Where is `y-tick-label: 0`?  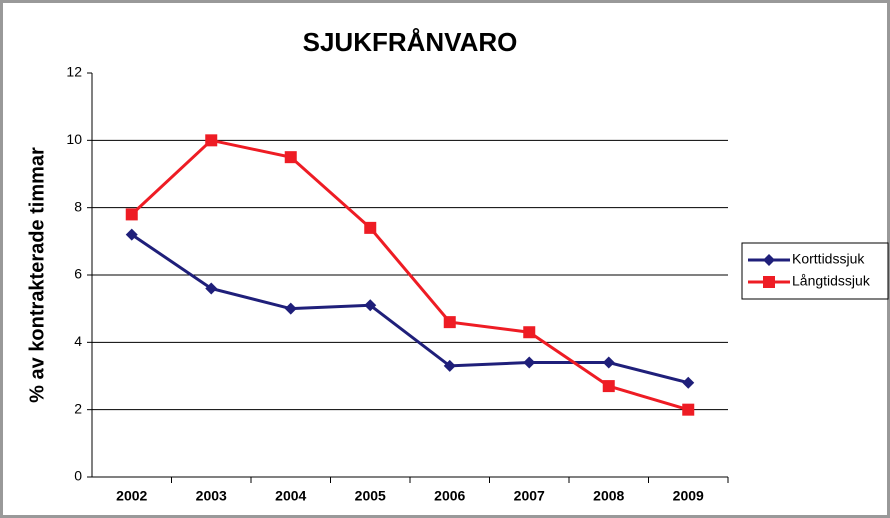
y-tick-label: 0 is located at coordinates (78, 476).